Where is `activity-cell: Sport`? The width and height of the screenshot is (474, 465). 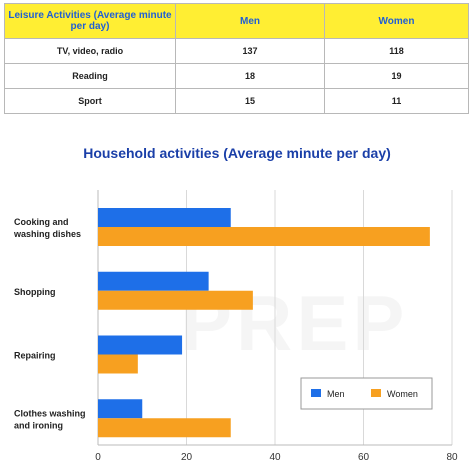
activity-cell: Sport is located at coordinates (90, 101).